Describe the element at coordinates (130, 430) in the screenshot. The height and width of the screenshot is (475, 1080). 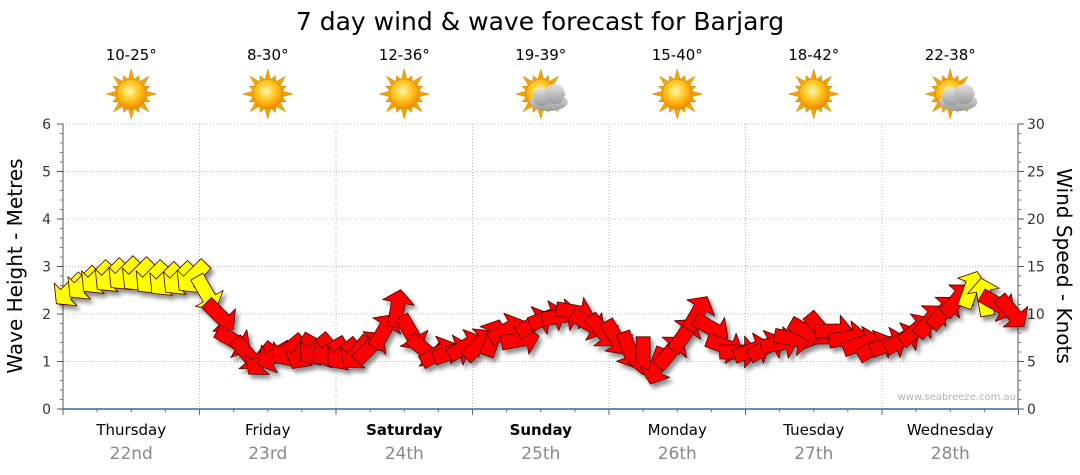
I see `day-name: Thursday` at that location.